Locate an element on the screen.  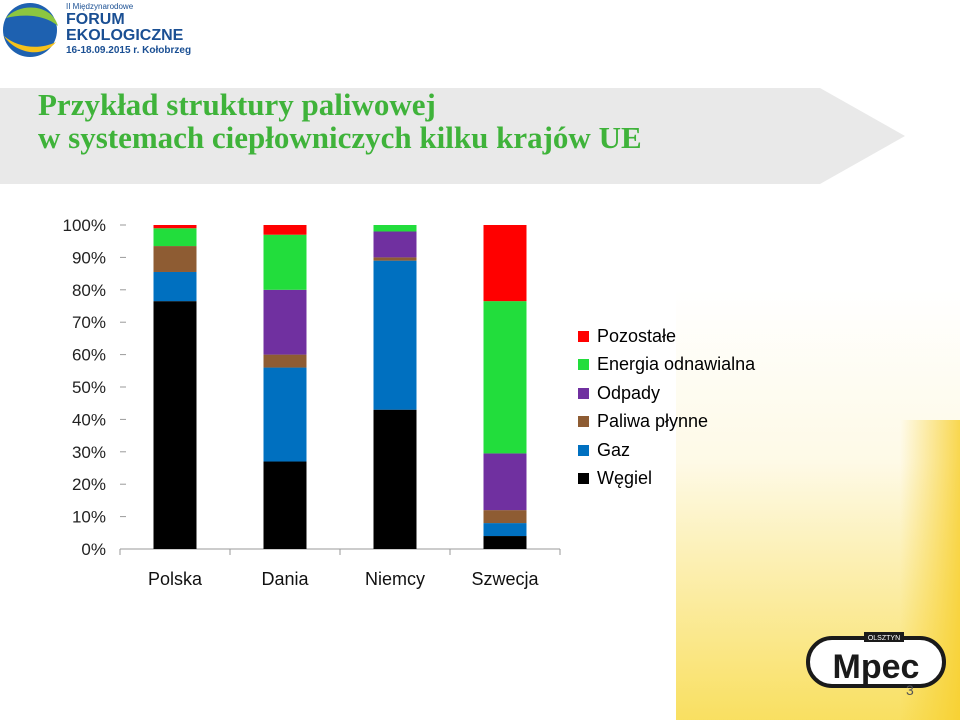
x-tick-label: Niemcy is located at coordinates (395, 579).